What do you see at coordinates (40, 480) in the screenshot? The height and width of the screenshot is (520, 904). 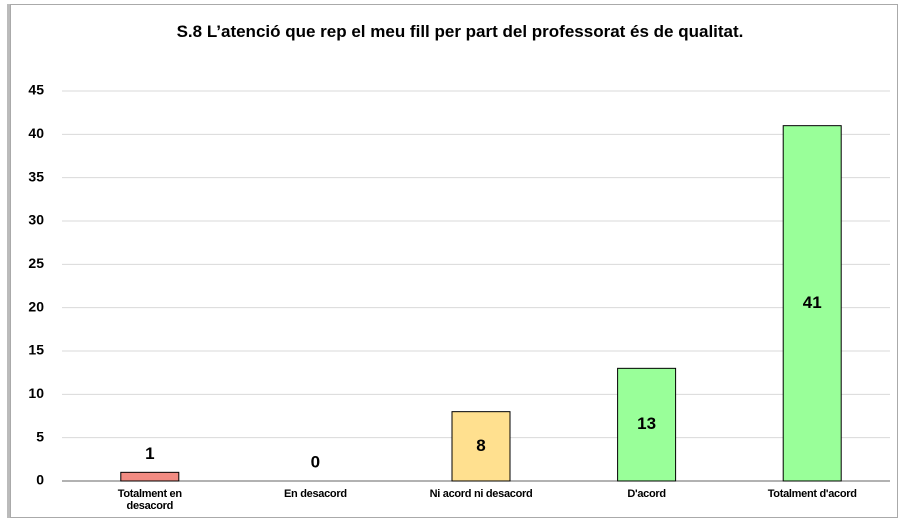 I see `y-tick-label: 0` at bounding box center [40, 480].